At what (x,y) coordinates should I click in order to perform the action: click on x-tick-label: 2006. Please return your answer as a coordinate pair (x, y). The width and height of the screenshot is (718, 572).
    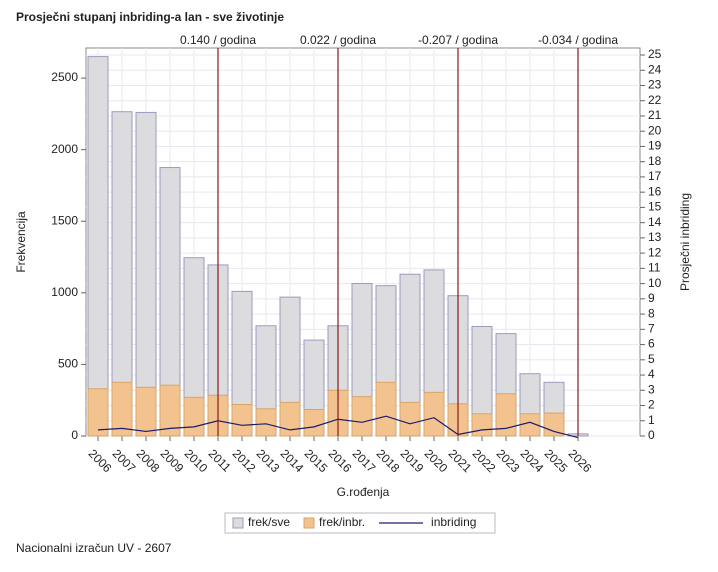
    Looking at the image, I should click on (100, 460).